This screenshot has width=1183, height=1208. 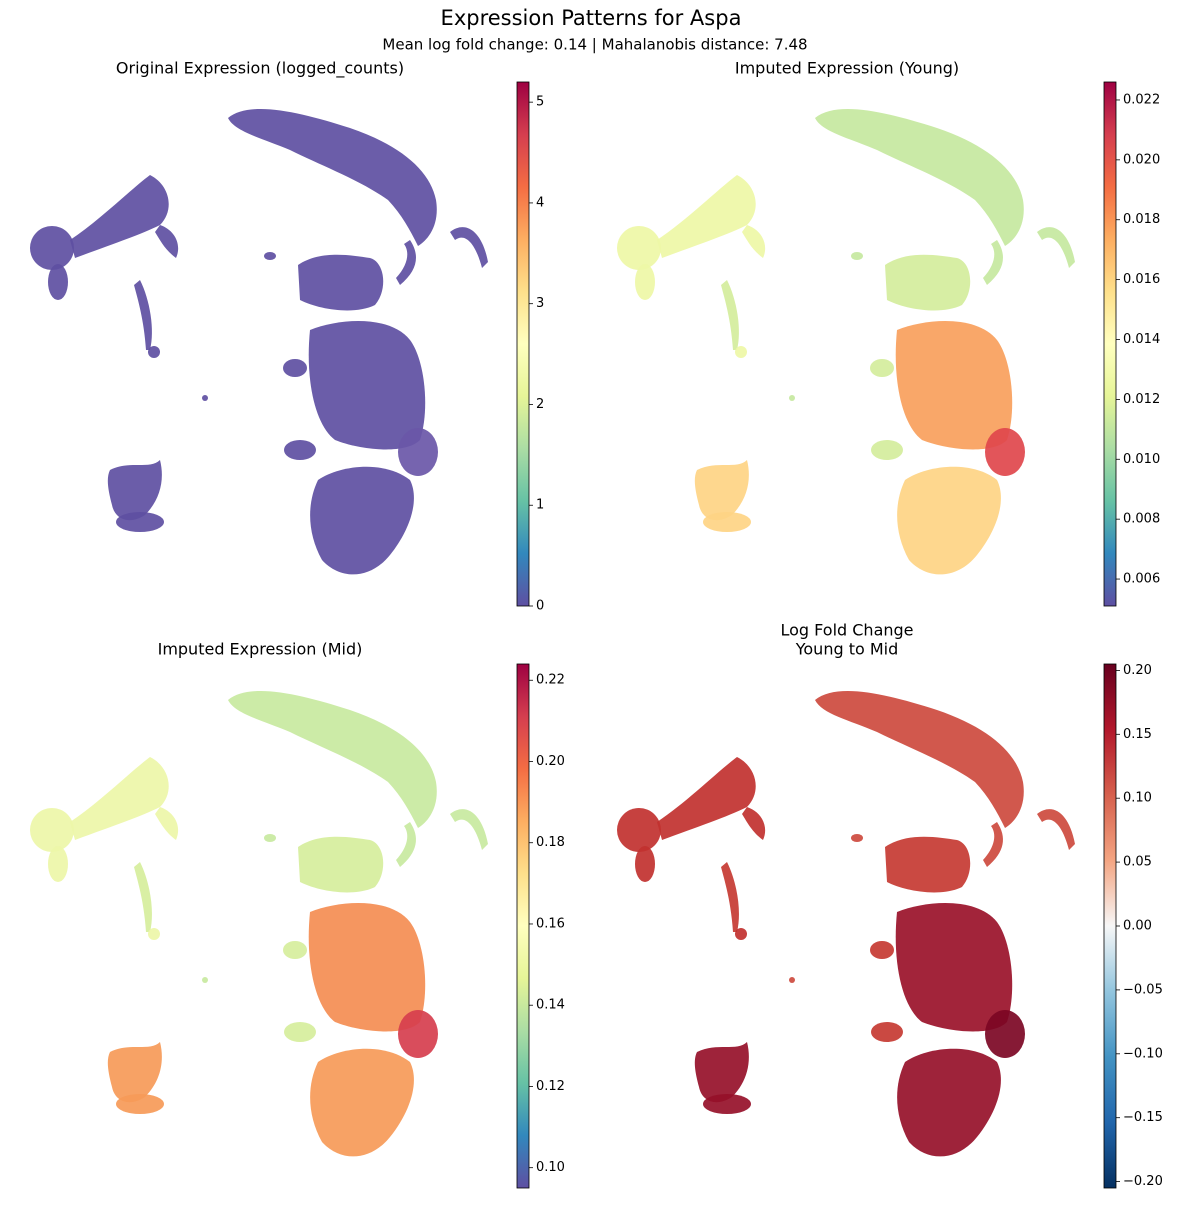 I want to click on colorbar-tick-label: 0.014, so click(x=1141, y=339).